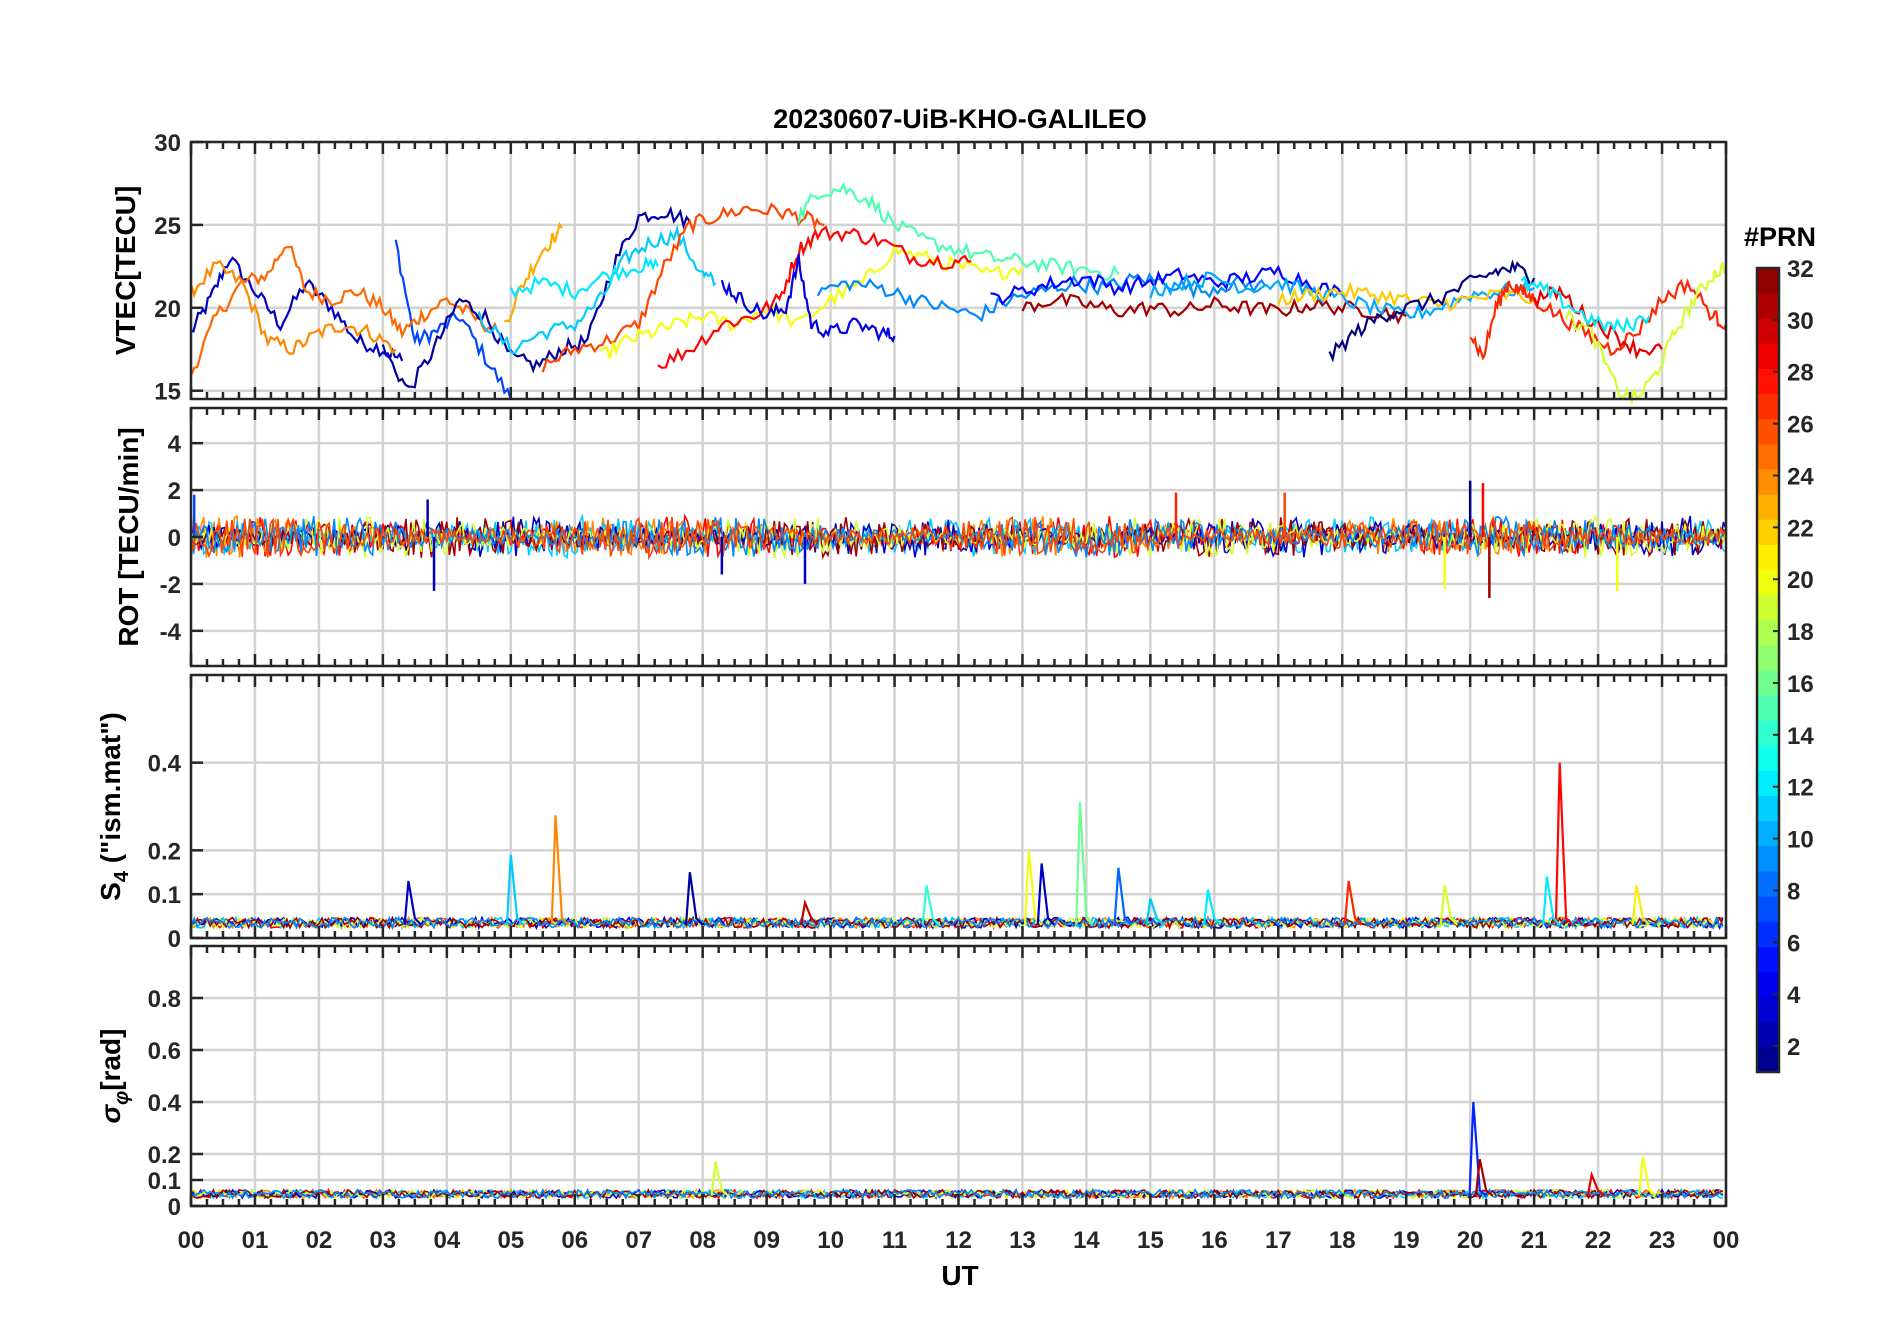  I want to click on colorbar-tick-label: 30, so click(1800, 321).